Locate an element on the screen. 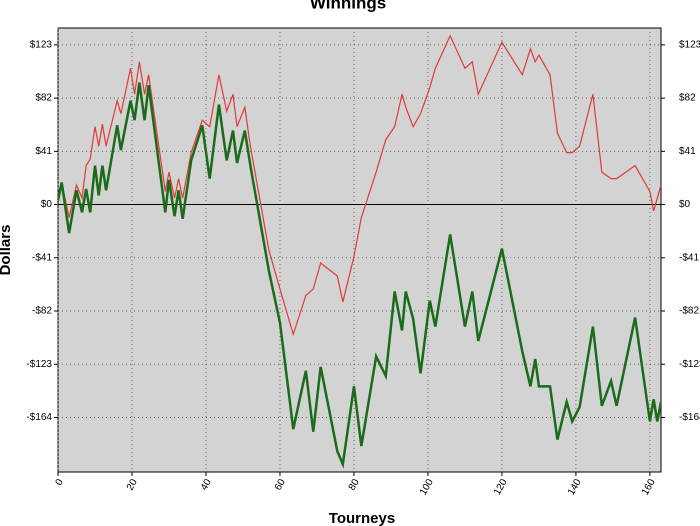  x-axis-label: Tourneys is located at coordinates (362, 518).